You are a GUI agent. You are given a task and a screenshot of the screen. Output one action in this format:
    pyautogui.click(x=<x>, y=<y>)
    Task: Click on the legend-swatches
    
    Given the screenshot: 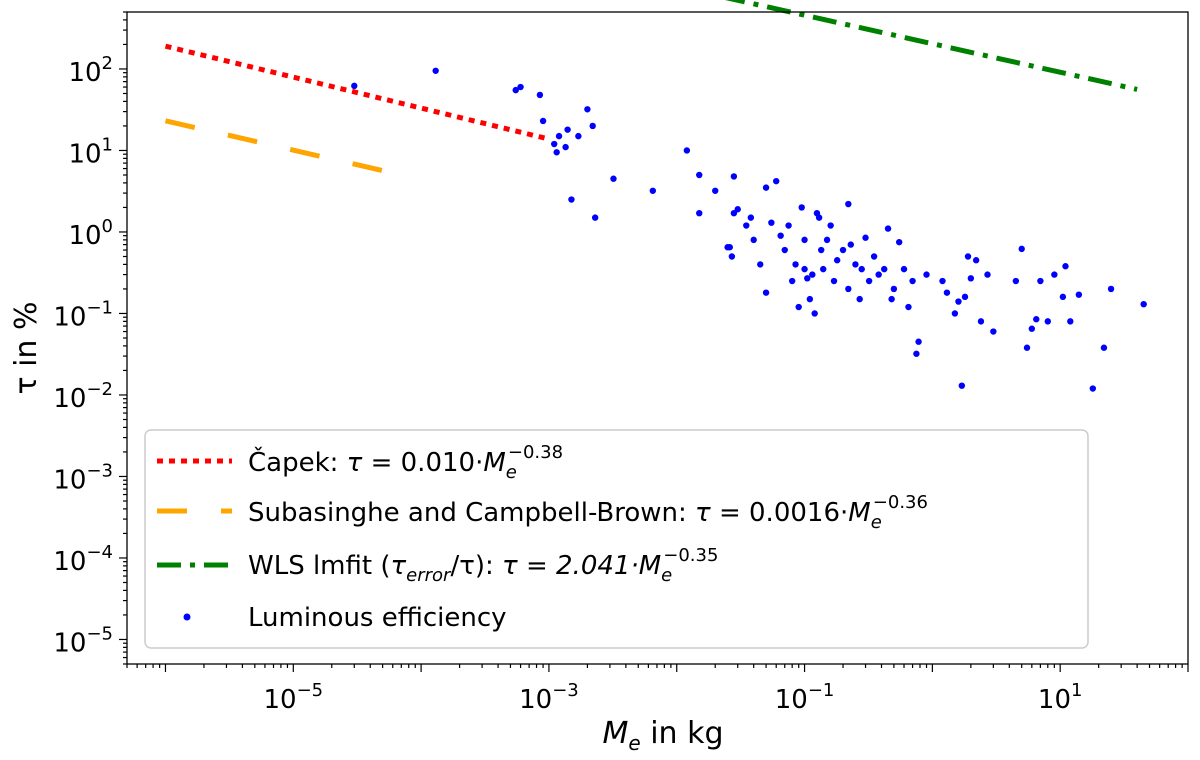 What is the action you would take?
    pyautogui.click(x=194, y=539)
    